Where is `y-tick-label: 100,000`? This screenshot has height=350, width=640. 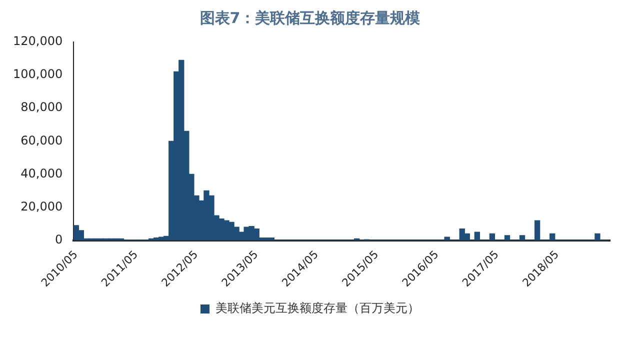 y-tick-label: 100,000 is located at coordinates (38, 74).